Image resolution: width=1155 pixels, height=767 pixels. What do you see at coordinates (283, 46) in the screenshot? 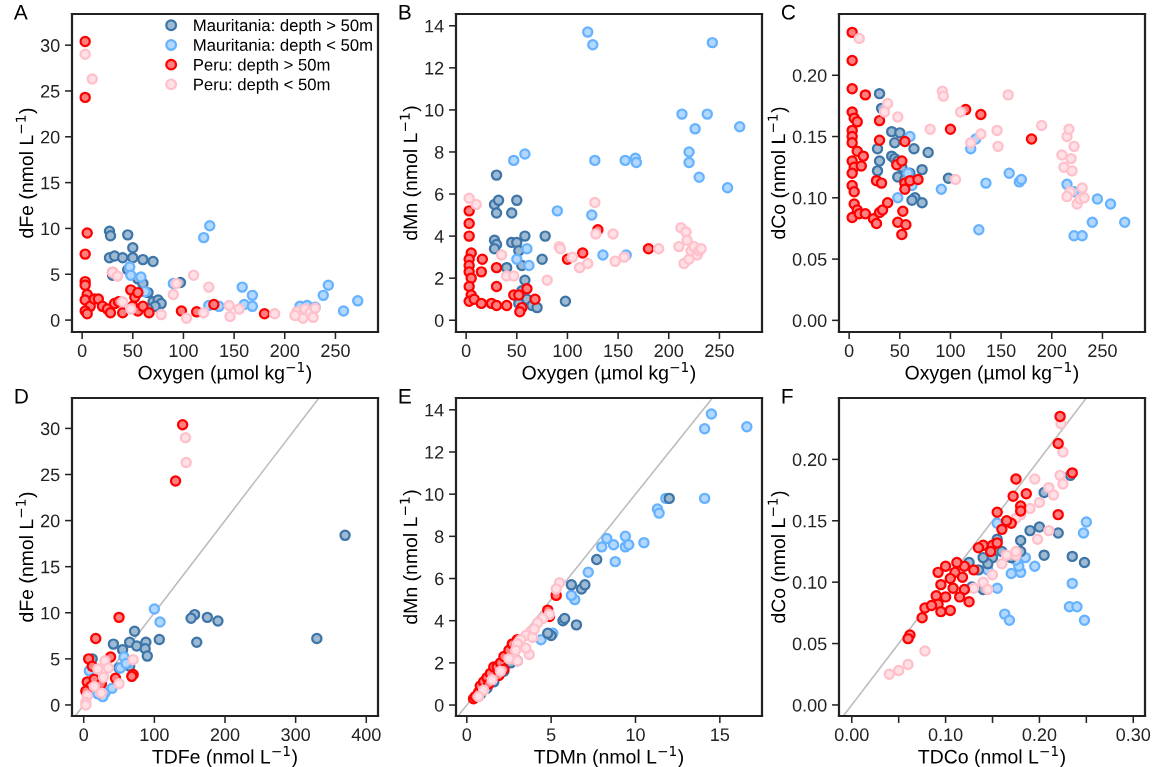
I see `legend-label: Mauritania: depth < 50m` at bounding box center [283, 46].